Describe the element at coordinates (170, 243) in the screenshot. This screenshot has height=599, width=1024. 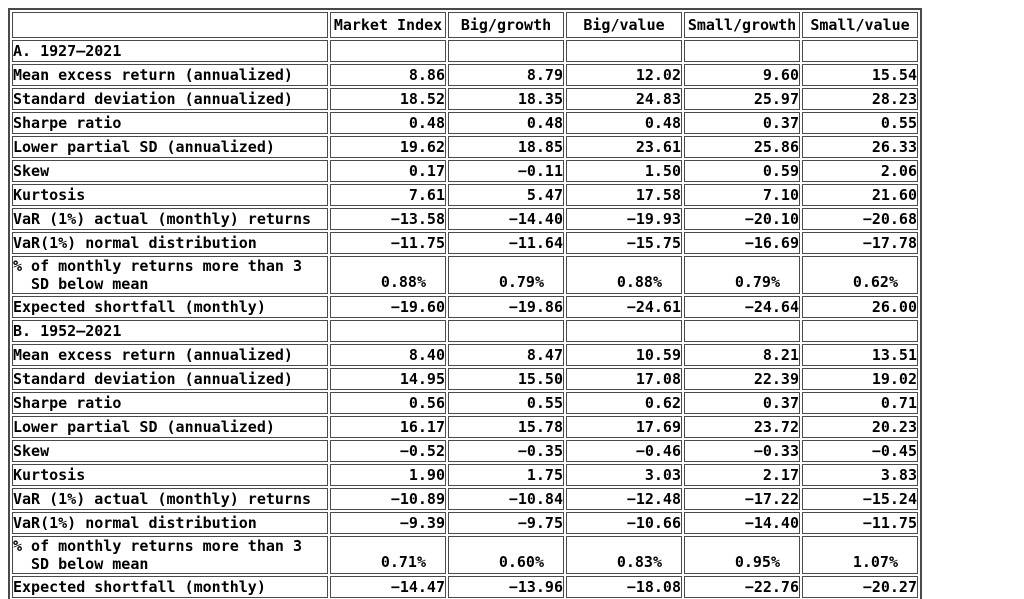
I see `row-label: VaR(1%) normal distribution` at that location.